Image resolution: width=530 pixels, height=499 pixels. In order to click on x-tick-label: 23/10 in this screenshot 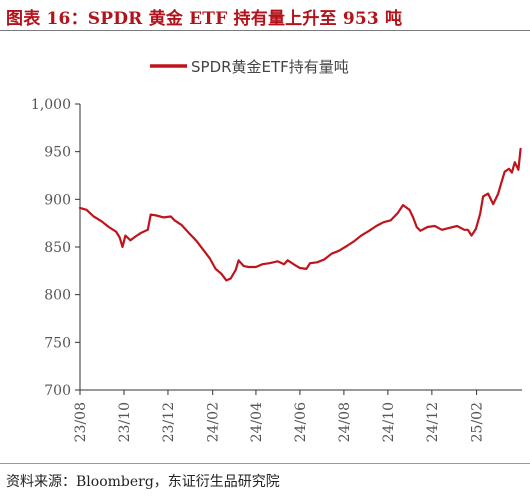, I will do `click(125, 422)`.